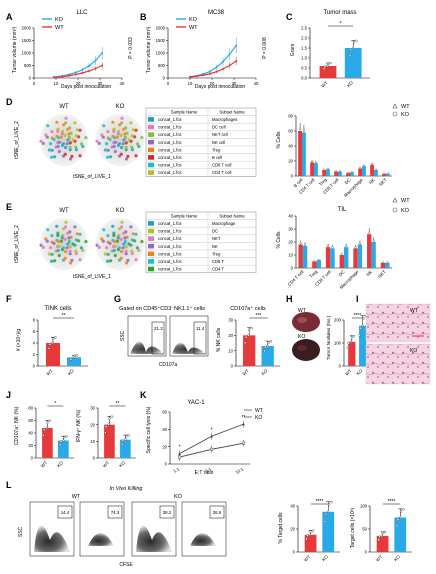 This screenshot has height=574, width=436. I want to click on panel-e-table-row-subset: Macrophage, so click(224, 223).